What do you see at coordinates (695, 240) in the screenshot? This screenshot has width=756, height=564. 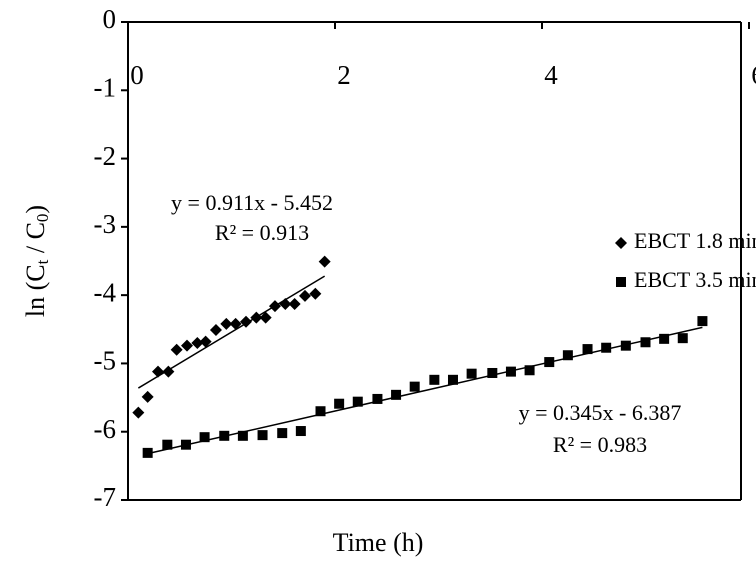 I see `legend-label: EBCT 1.8 min` at bounding box center [695, 240].